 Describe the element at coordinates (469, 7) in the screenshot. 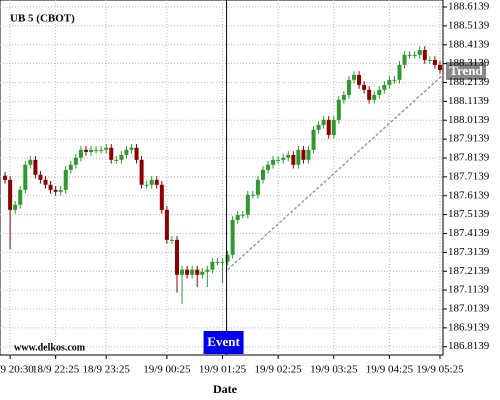

I see `y-tick-label: 188.6139` at that location.